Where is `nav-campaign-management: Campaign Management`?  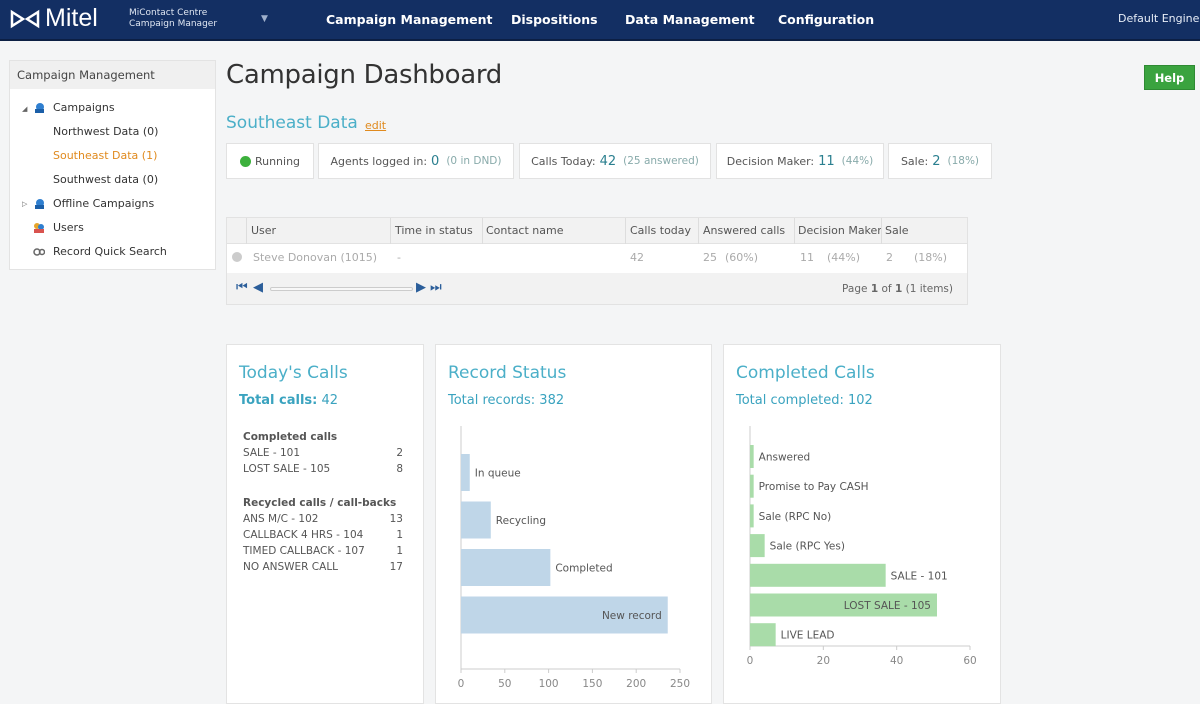 nav-campaign-management: Campaign Management is located at coordinates (409, 19).